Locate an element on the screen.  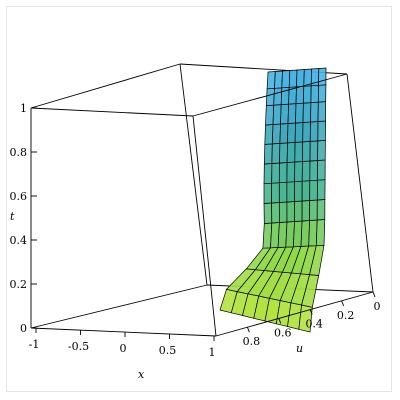
x-tick-label: 0 is located at coordinates (123, 348).